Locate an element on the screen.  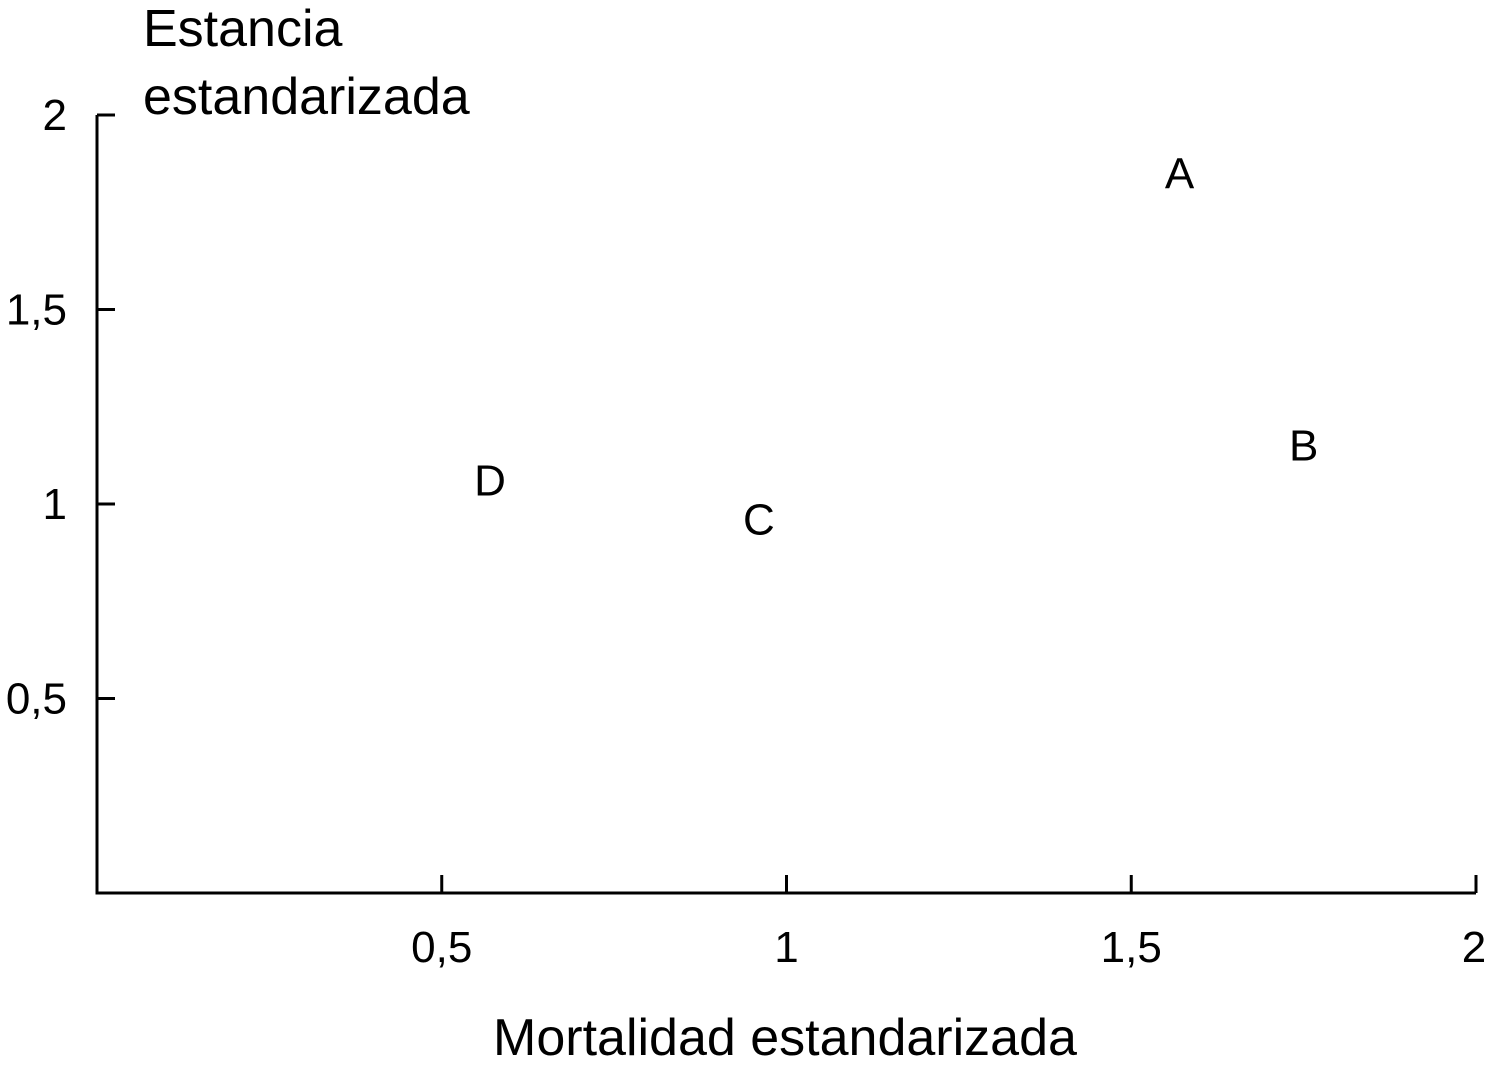
x-axis-title: Mortalidad estandarizada is located at coordinates (785, 1038).